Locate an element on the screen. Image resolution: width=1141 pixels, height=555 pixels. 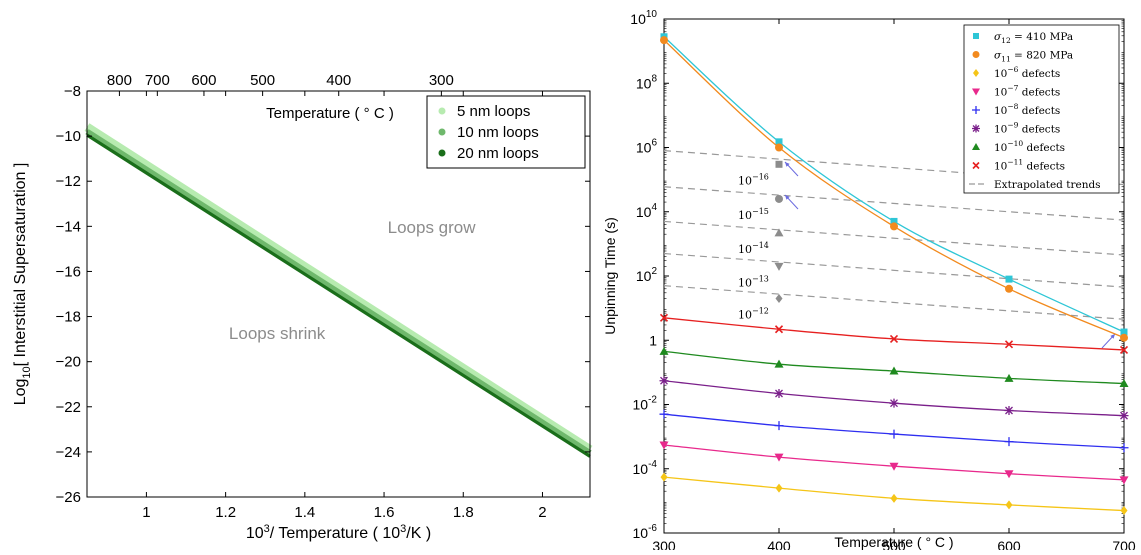
x-tick-label: 700 is located at coordinates (1124, 544).